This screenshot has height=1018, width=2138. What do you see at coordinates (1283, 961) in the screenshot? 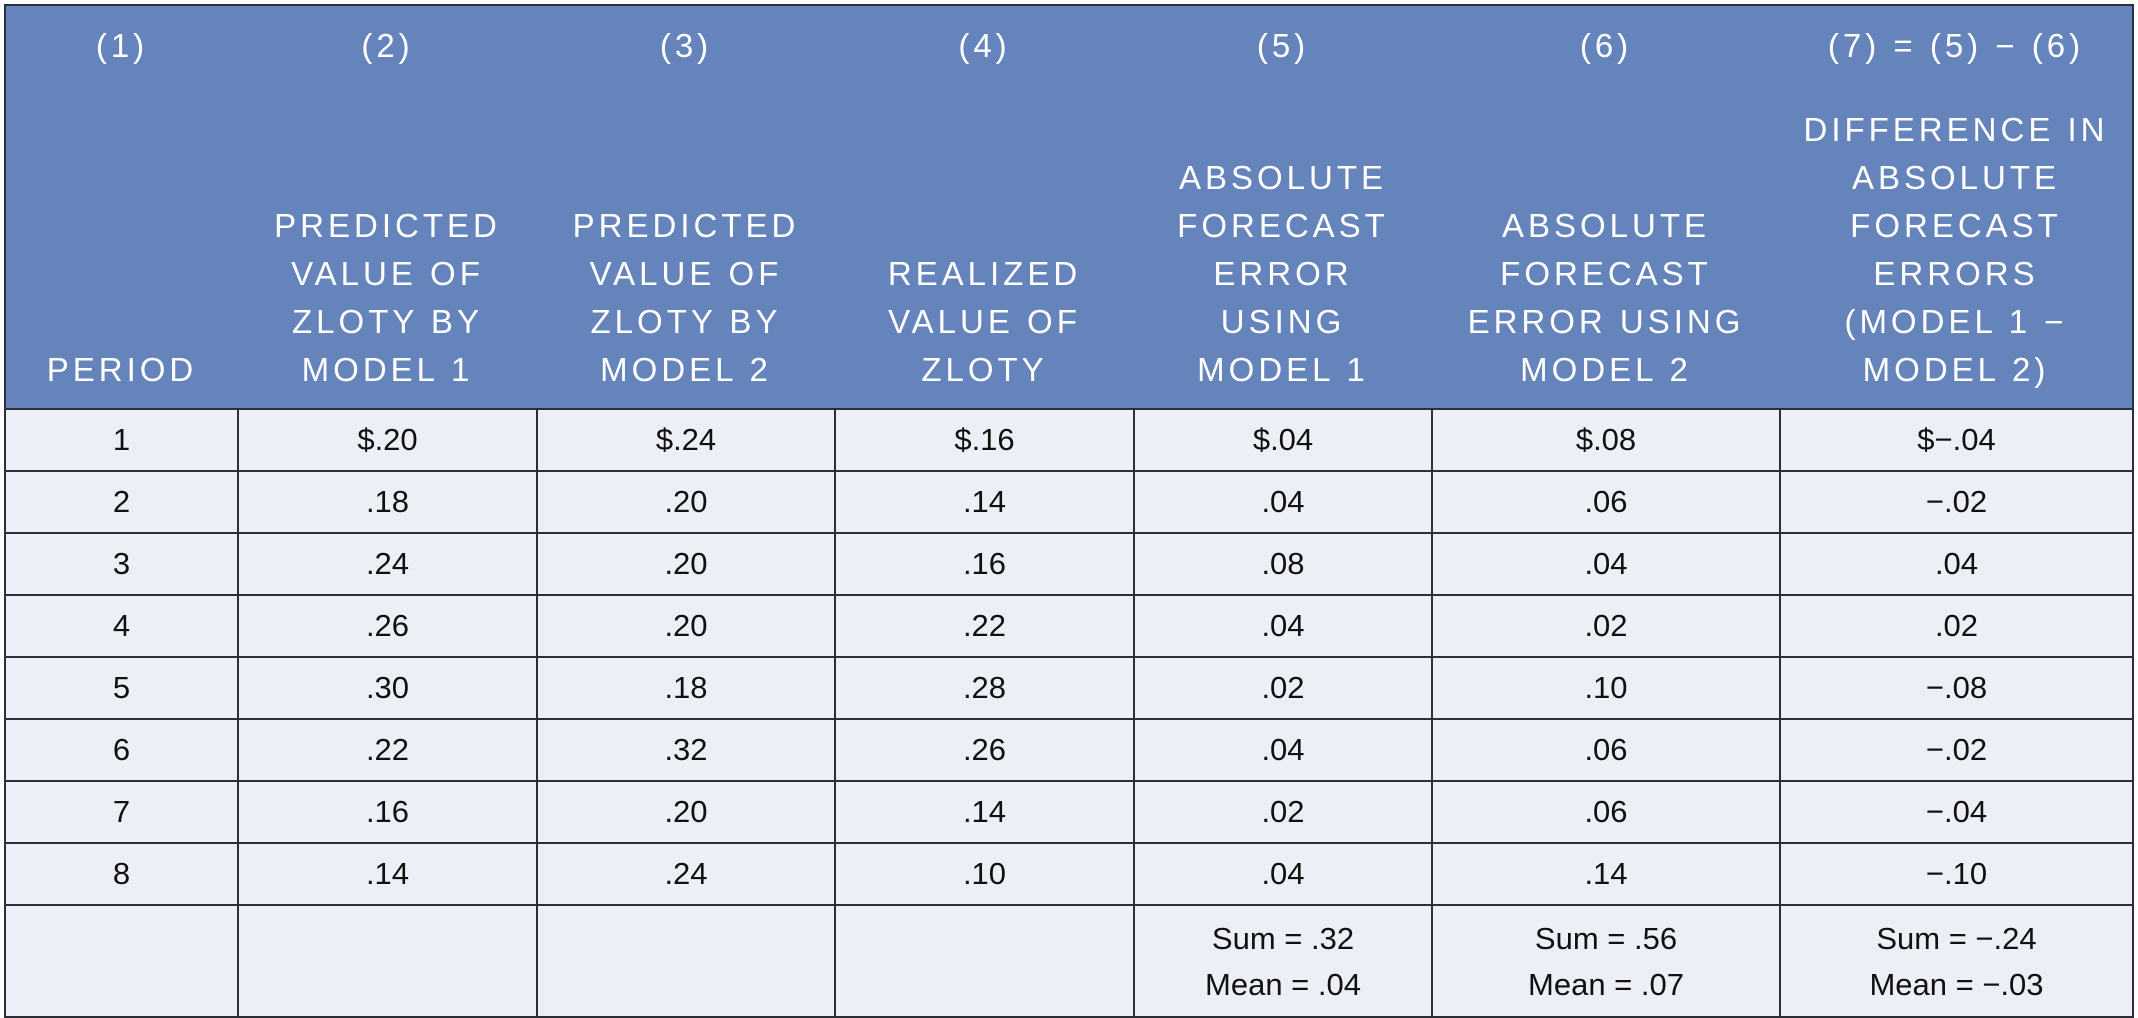
I see `totals-cell-model1: Sum = .32 Mean = .04` at bounding box center [1283, 961].